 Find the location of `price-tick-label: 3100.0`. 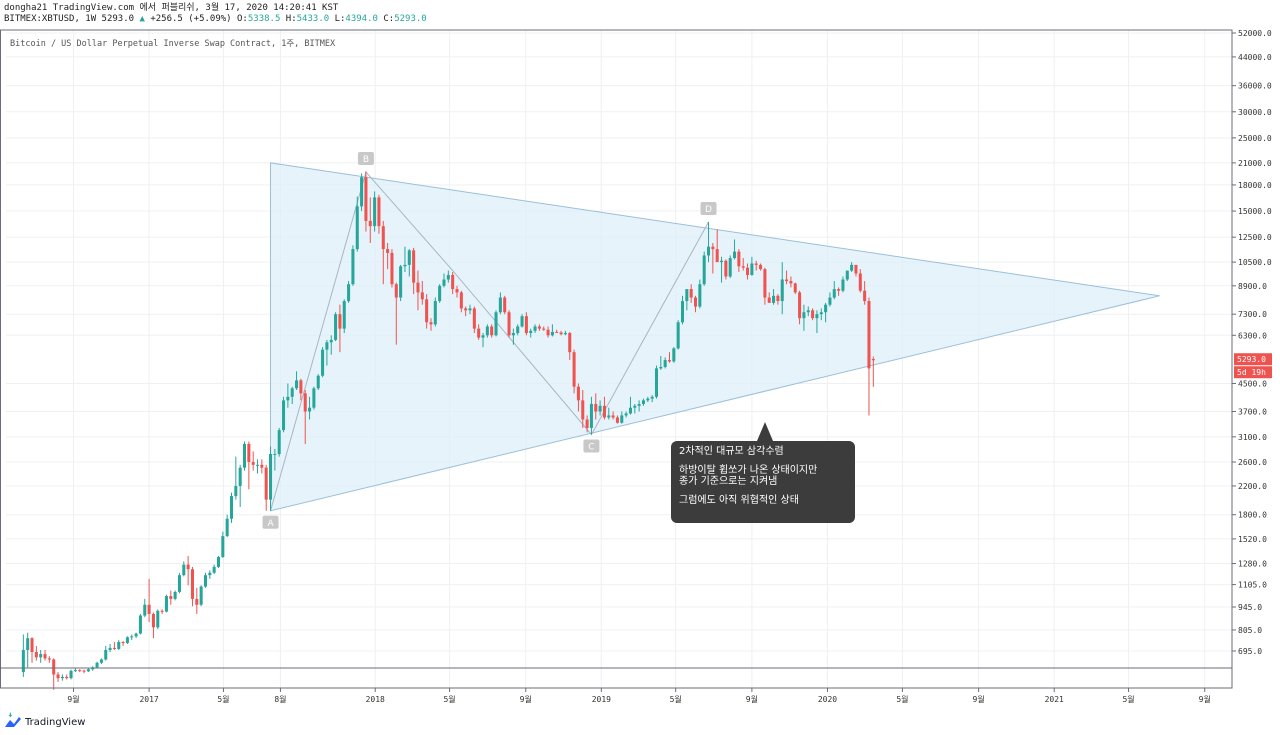

price-tick-label: 3100.0 is located at coordinates (1252, 437).